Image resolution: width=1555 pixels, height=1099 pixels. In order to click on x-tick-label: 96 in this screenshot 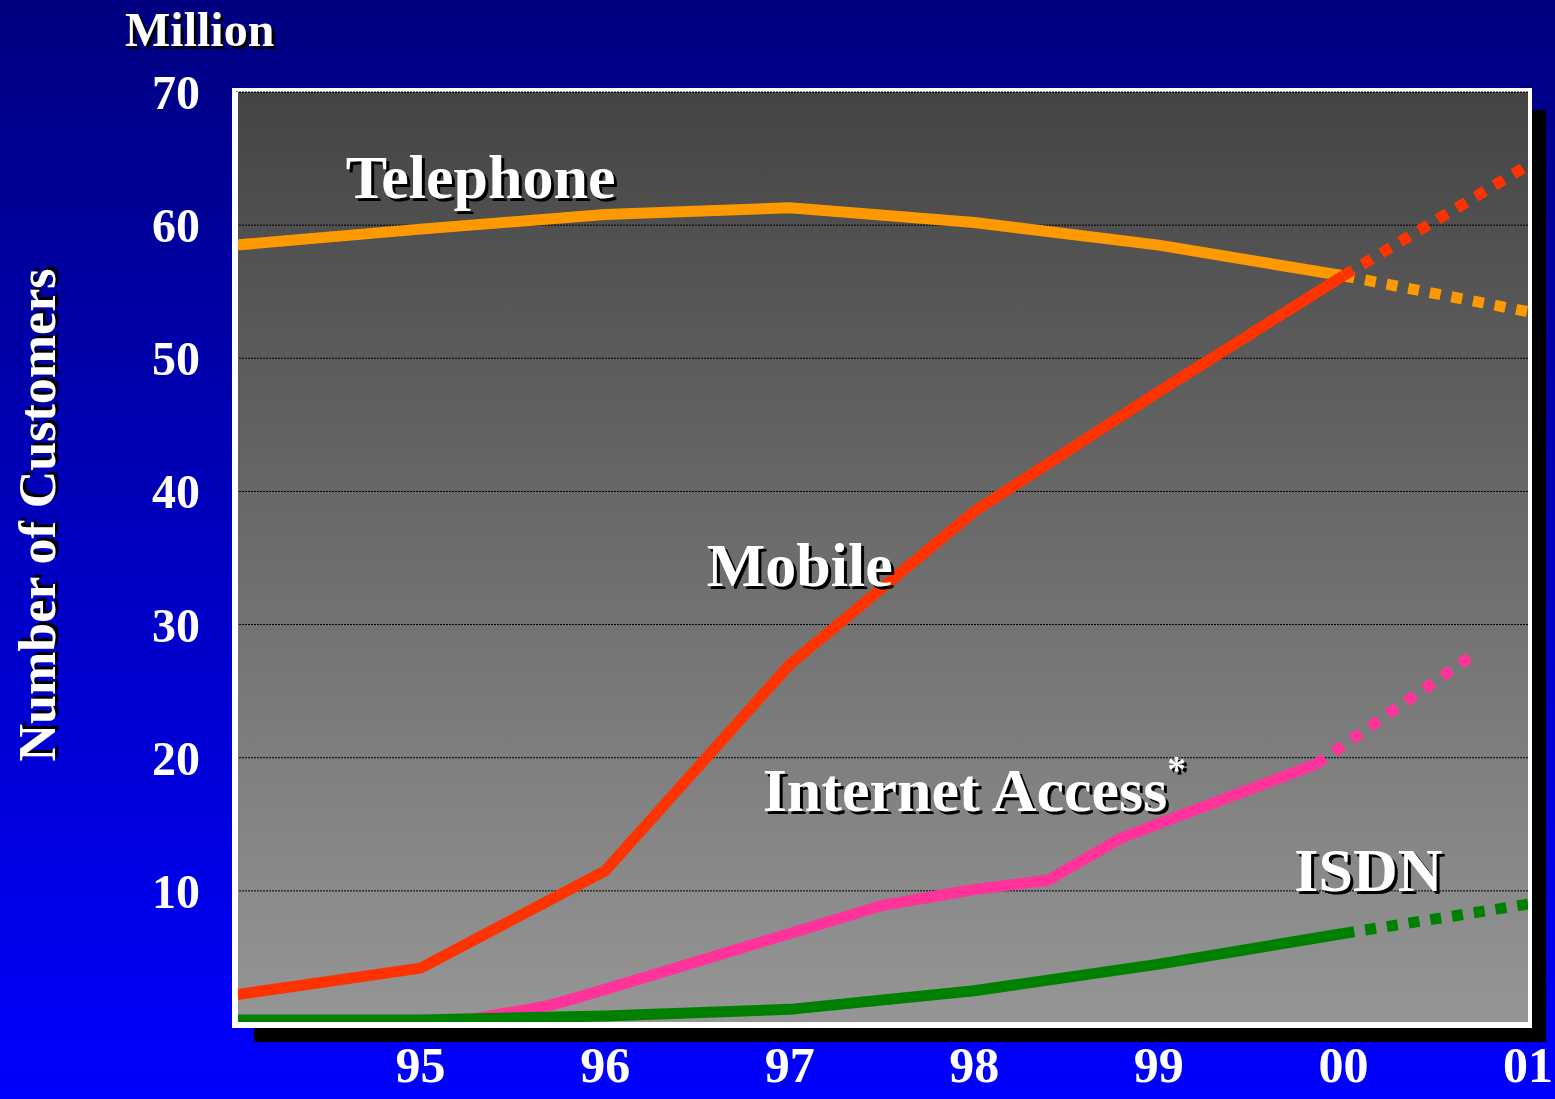, I will do `click(605, 1064)`.